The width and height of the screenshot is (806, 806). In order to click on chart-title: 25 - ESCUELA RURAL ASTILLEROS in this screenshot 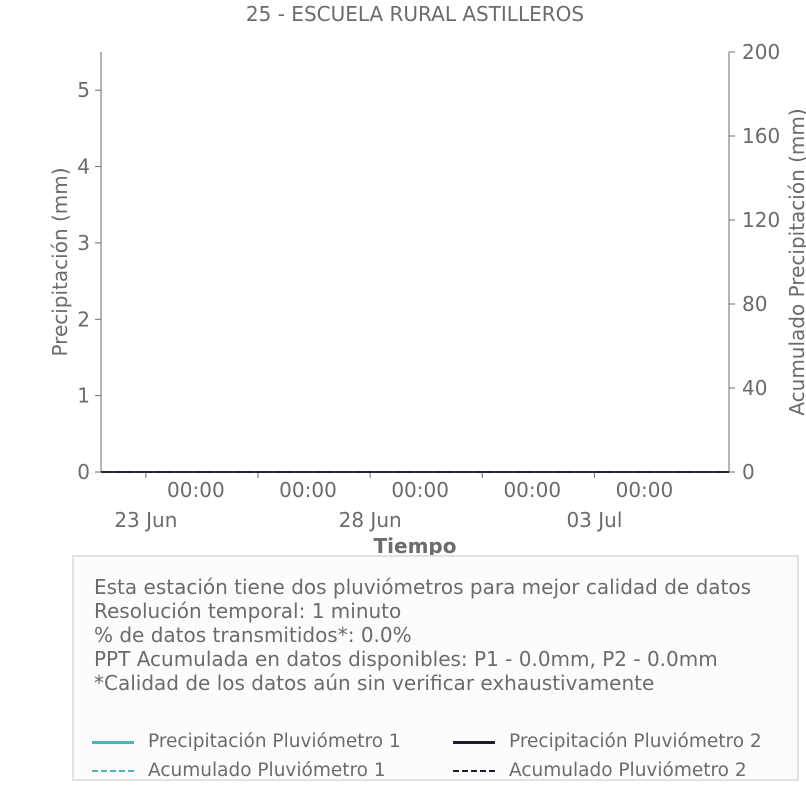, I will do `click(415, 14)`.